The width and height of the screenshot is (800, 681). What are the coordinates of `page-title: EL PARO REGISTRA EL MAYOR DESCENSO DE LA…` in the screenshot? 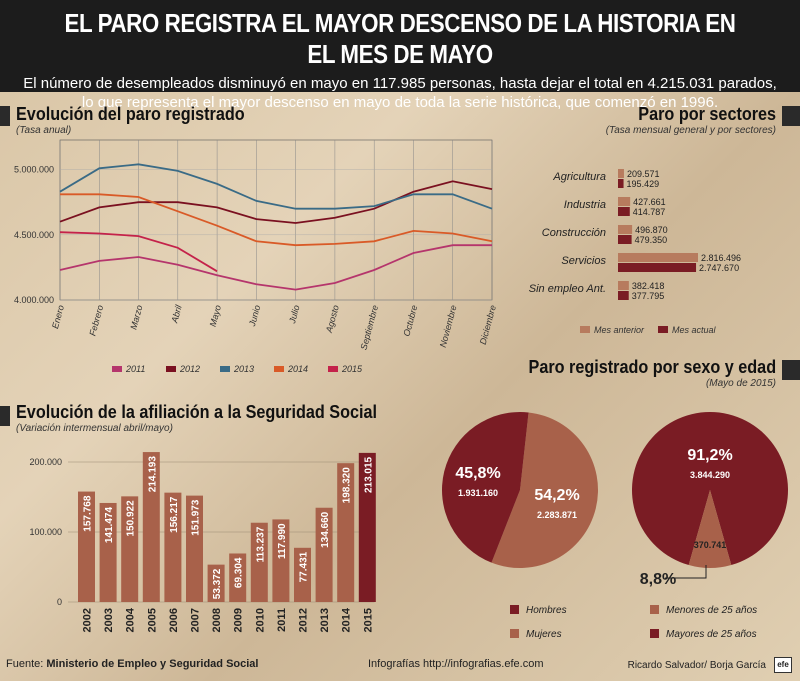 It's located at (400, 38).